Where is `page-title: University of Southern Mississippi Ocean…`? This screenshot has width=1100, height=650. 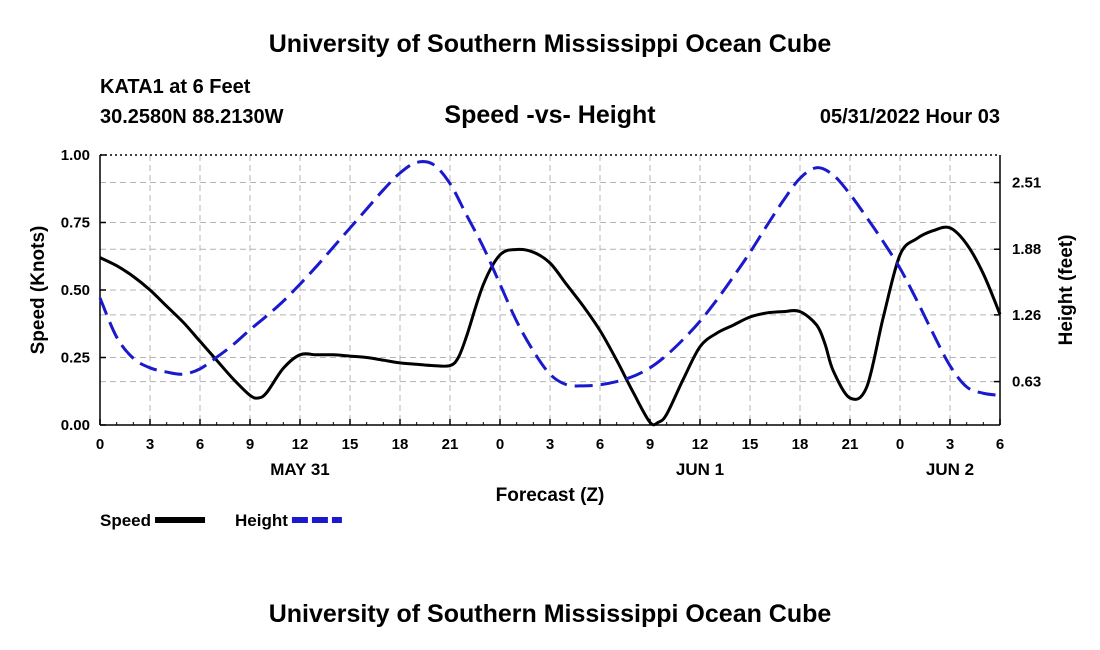
page-title: University of Southern Mississippi Ocean… is located at coordinates (550, 44).